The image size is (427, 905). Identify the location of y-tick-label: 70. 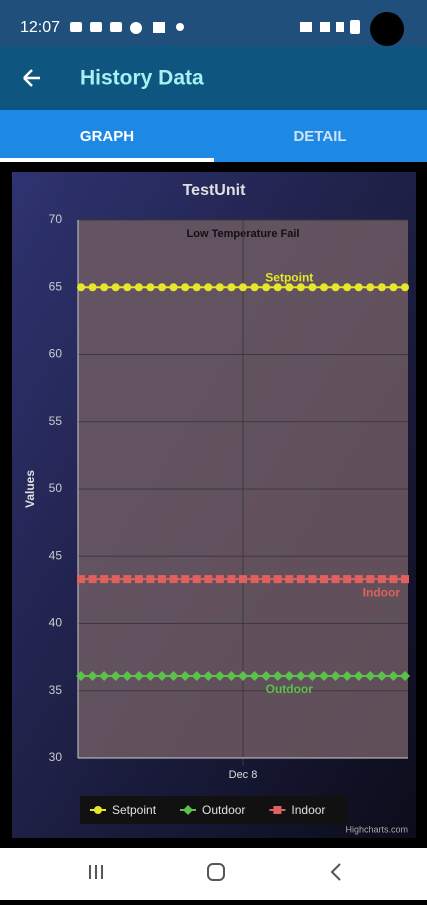
(56, 219).